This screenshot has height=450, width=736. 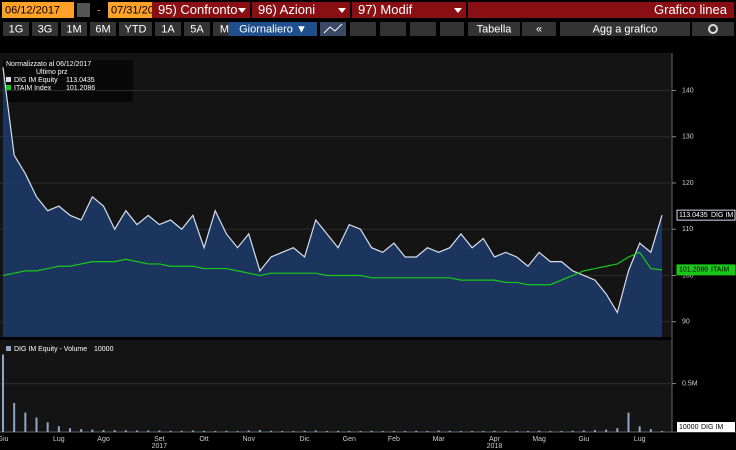 I want to click on bar-icon, so click(x=393, y=29).